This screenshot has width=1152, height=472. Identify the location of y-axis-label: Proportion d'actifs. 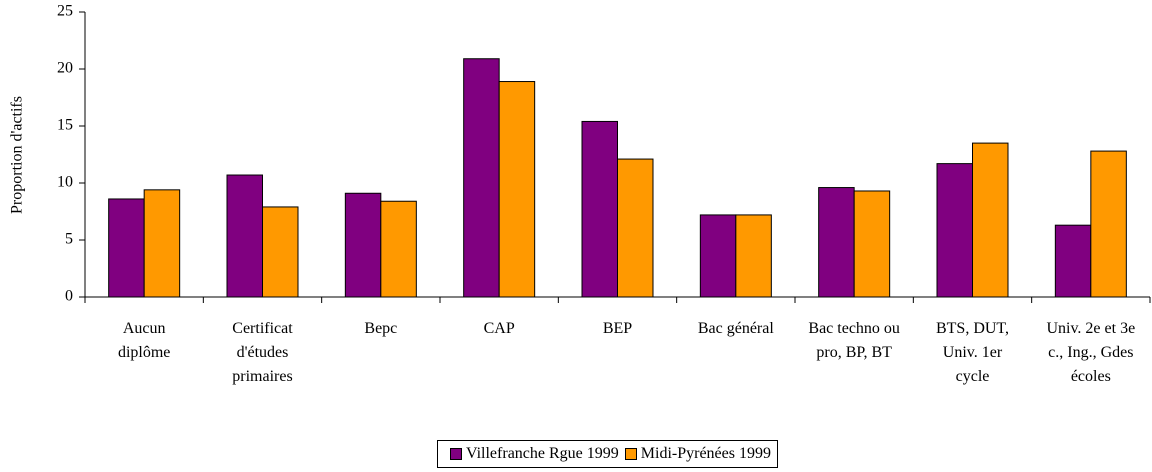
(17, 155).